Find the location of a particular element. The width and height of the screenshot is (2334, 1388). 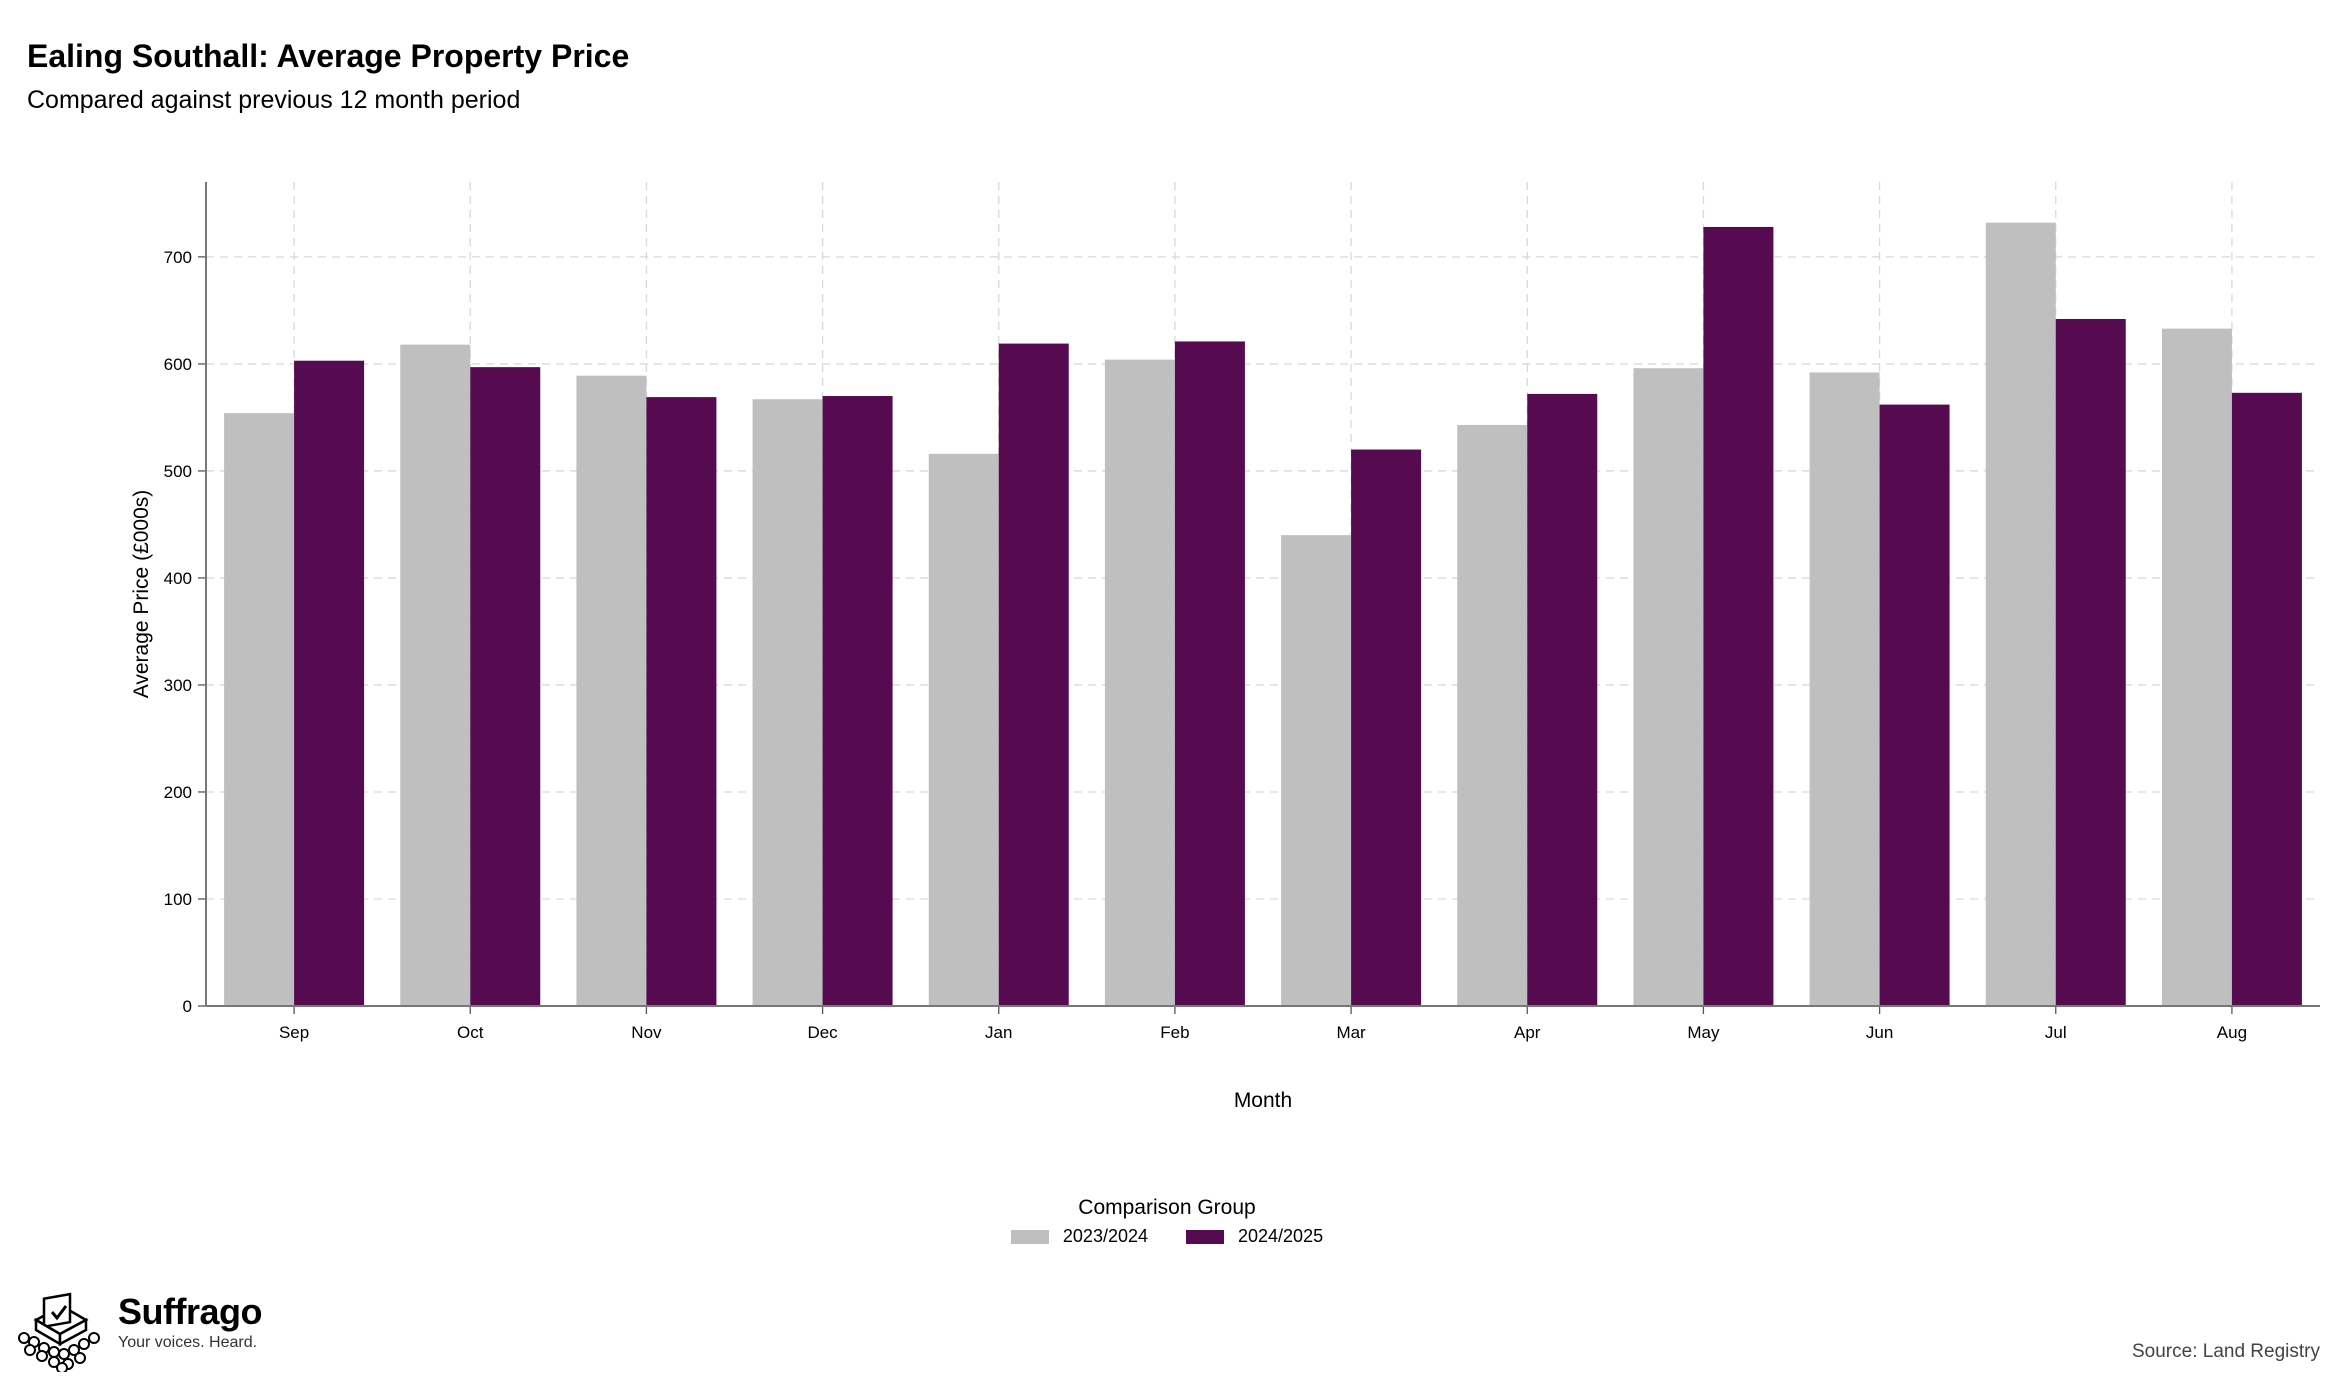

legend-title: Comparison Group is located at coordinates (1167, 1207).